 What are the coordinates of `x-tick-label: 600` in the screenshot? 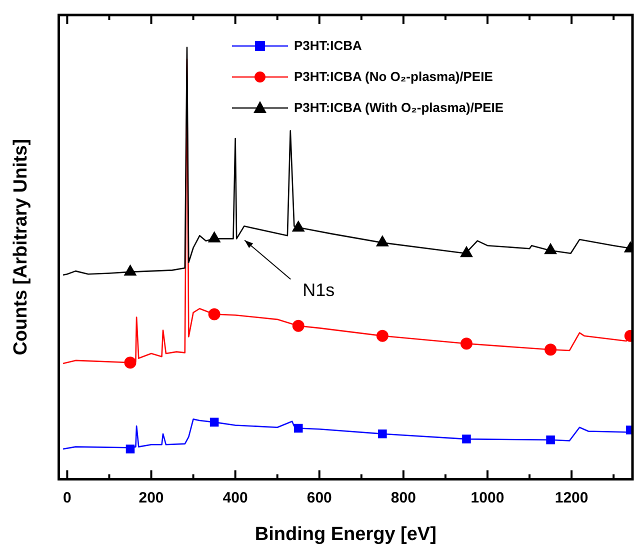 It's located at (319, 497).